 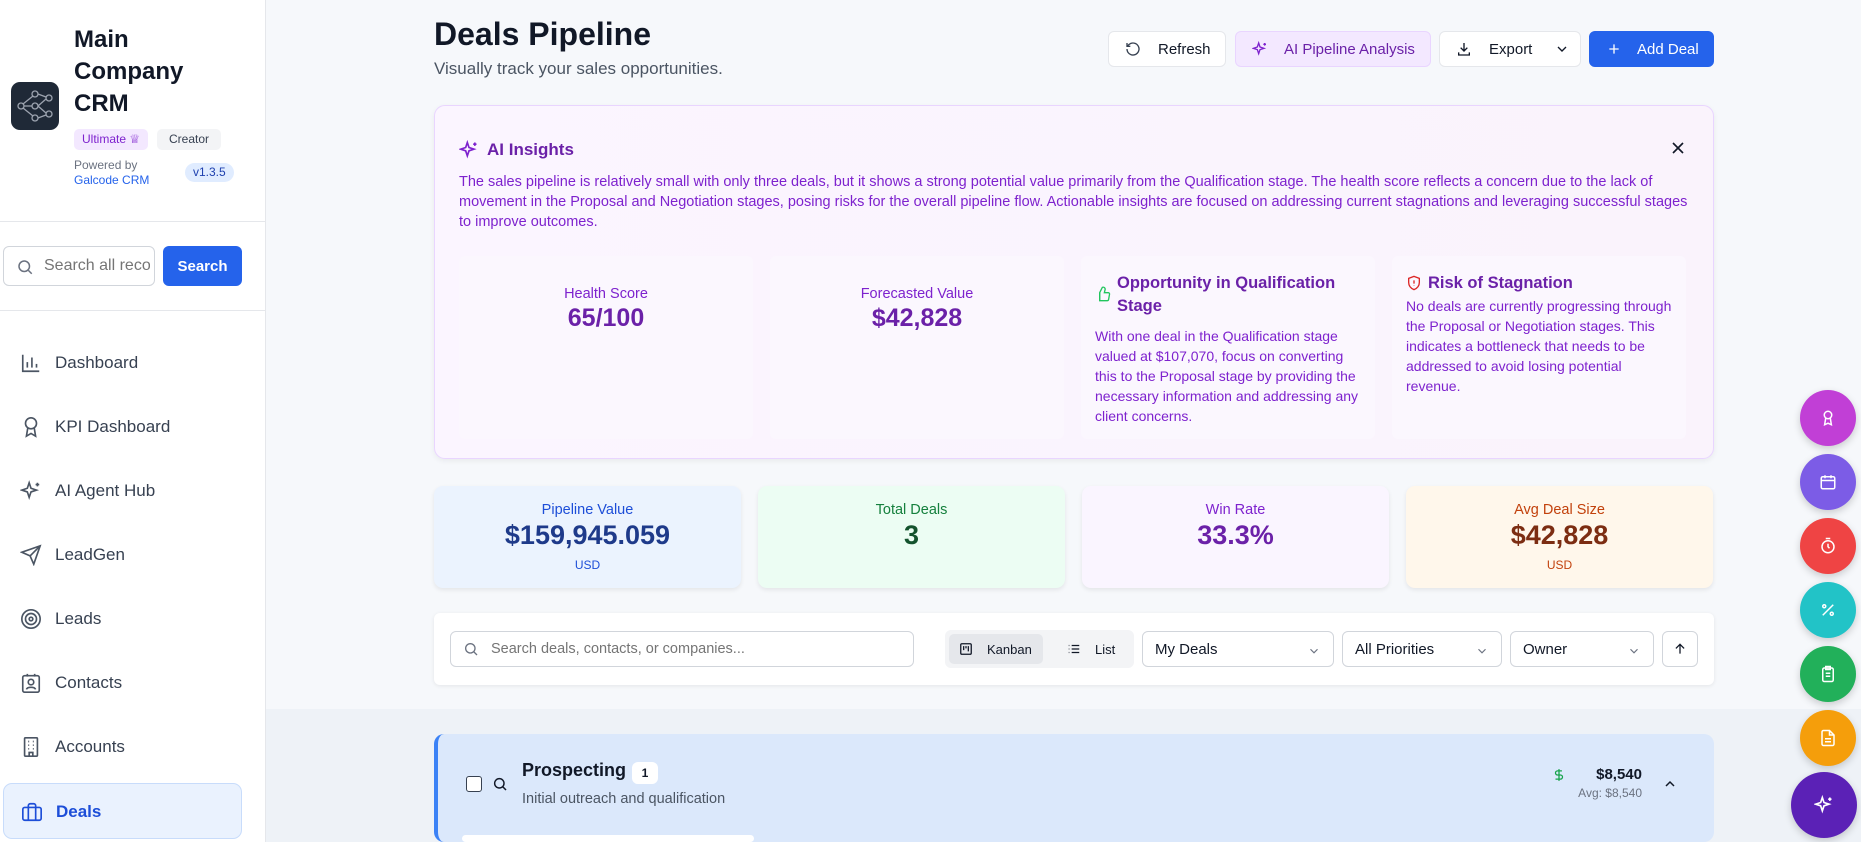 I want to click on sidebar-item-accounts: Accounts, so click(x=122, y=747).